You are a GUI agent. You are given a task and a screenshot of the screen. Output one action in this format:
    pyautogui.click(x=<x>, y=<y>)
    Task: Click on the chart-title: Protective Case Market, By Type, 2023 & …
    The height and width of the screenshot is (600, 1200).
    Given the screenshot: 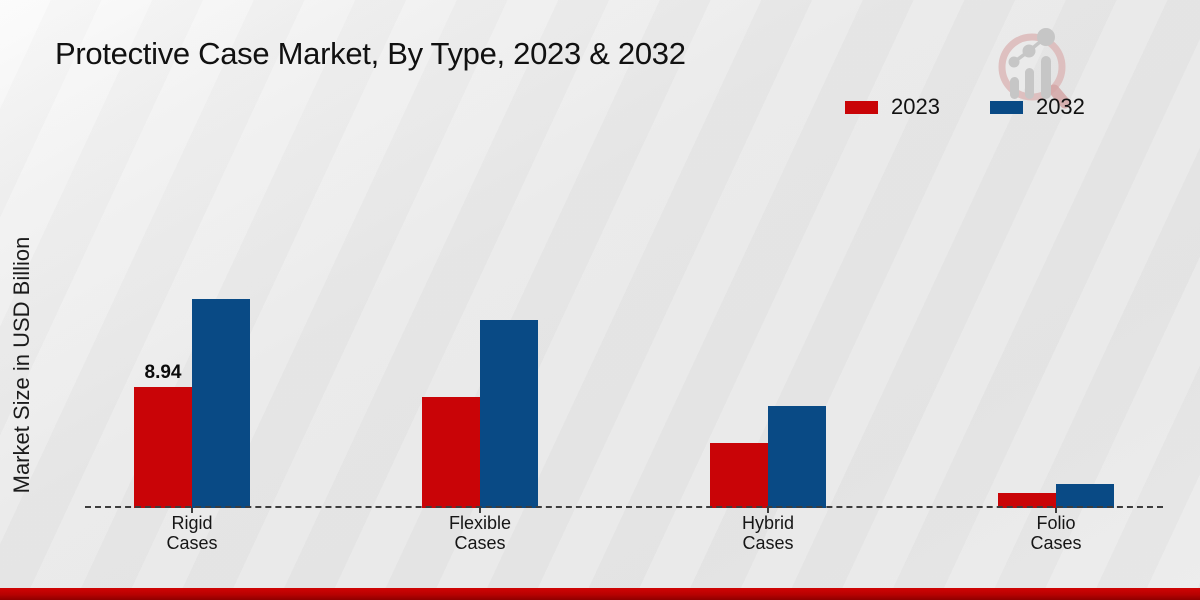 What is the action you would take?
    pyautogui.click(x=370, y=53)
    